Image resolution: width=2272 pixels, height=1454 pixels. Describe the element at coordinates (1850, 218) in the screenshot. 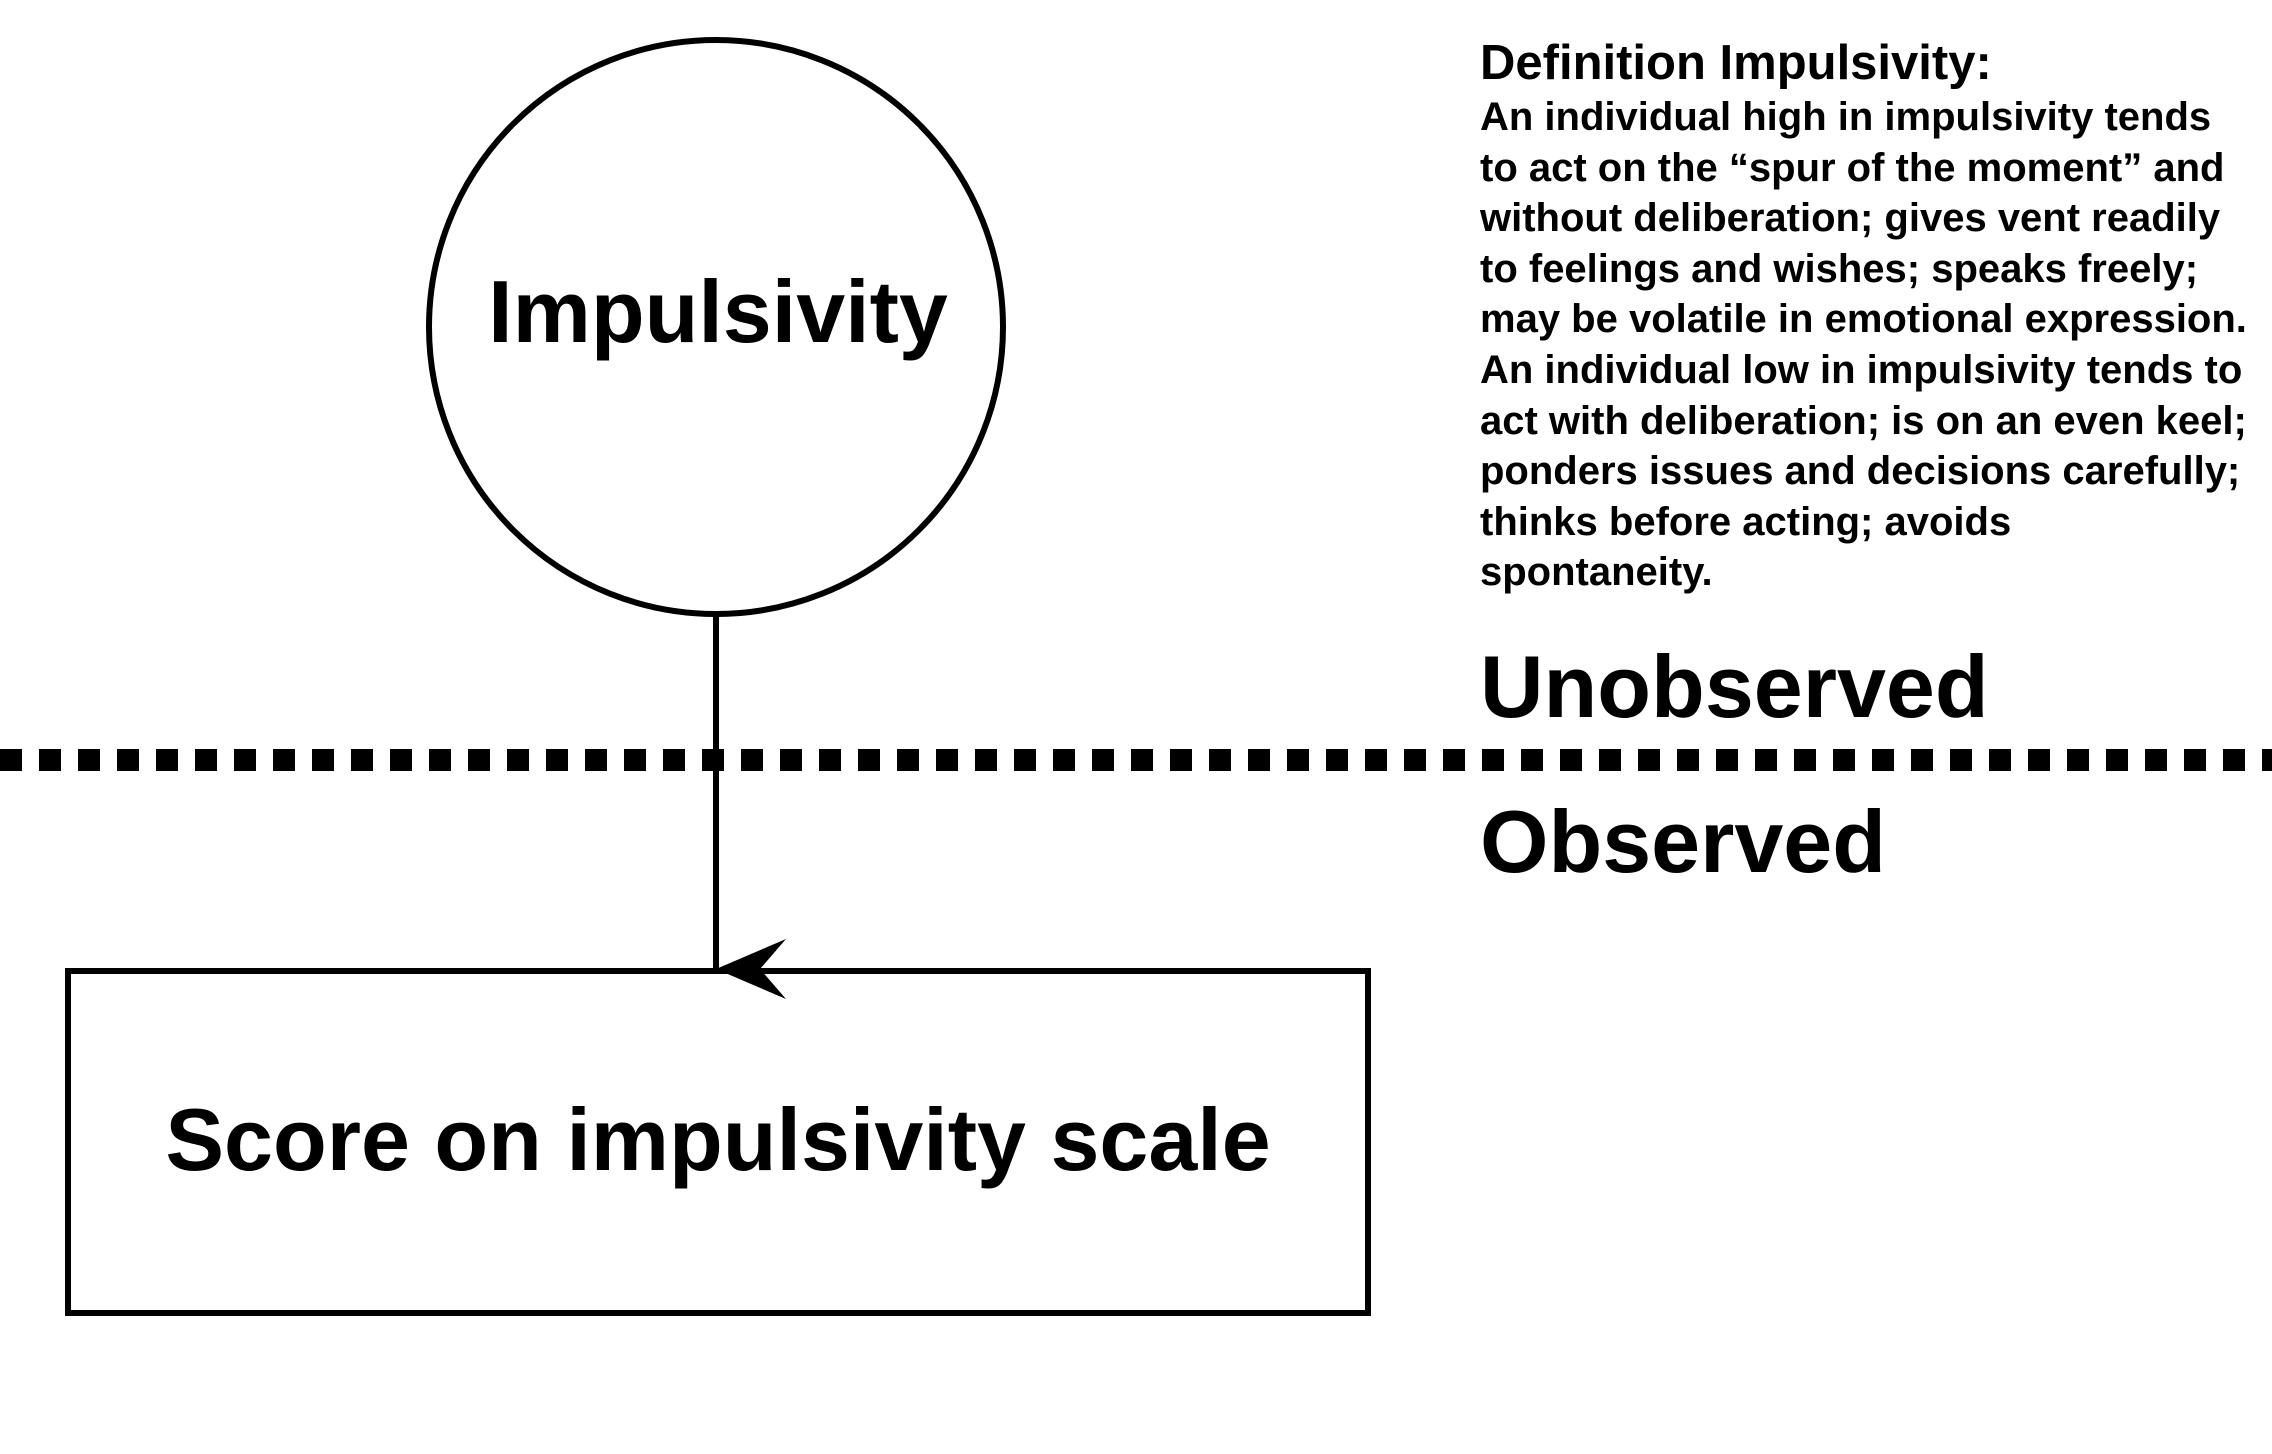

I see `definition-line: without deliberation; gives vent readily` at that location.